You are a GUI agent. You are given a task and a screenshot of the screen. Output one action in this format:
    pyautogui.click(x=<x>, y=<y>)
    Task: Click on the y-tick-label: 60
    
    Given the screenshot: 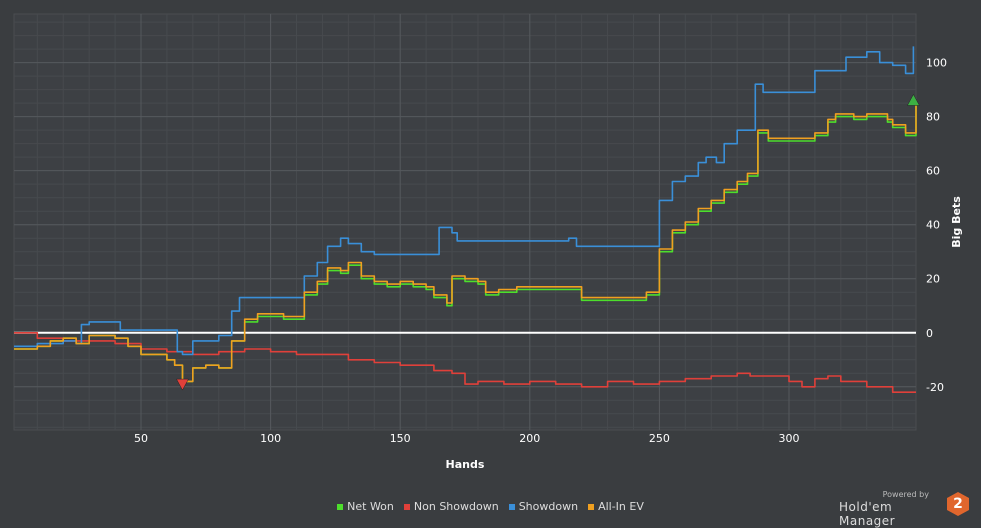 What is the action you would take?
    pyautogui.click(x=933, y=171)
    